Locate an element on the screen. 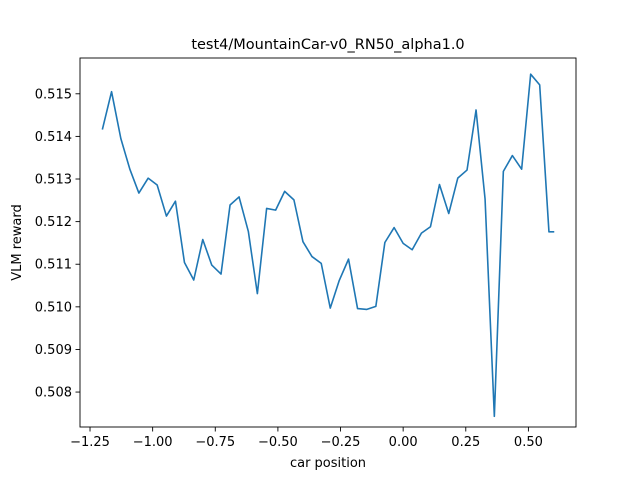 This screenshot has width=640, height=480. x-tick-label: 0.00 is located at coordinates (403, 442).